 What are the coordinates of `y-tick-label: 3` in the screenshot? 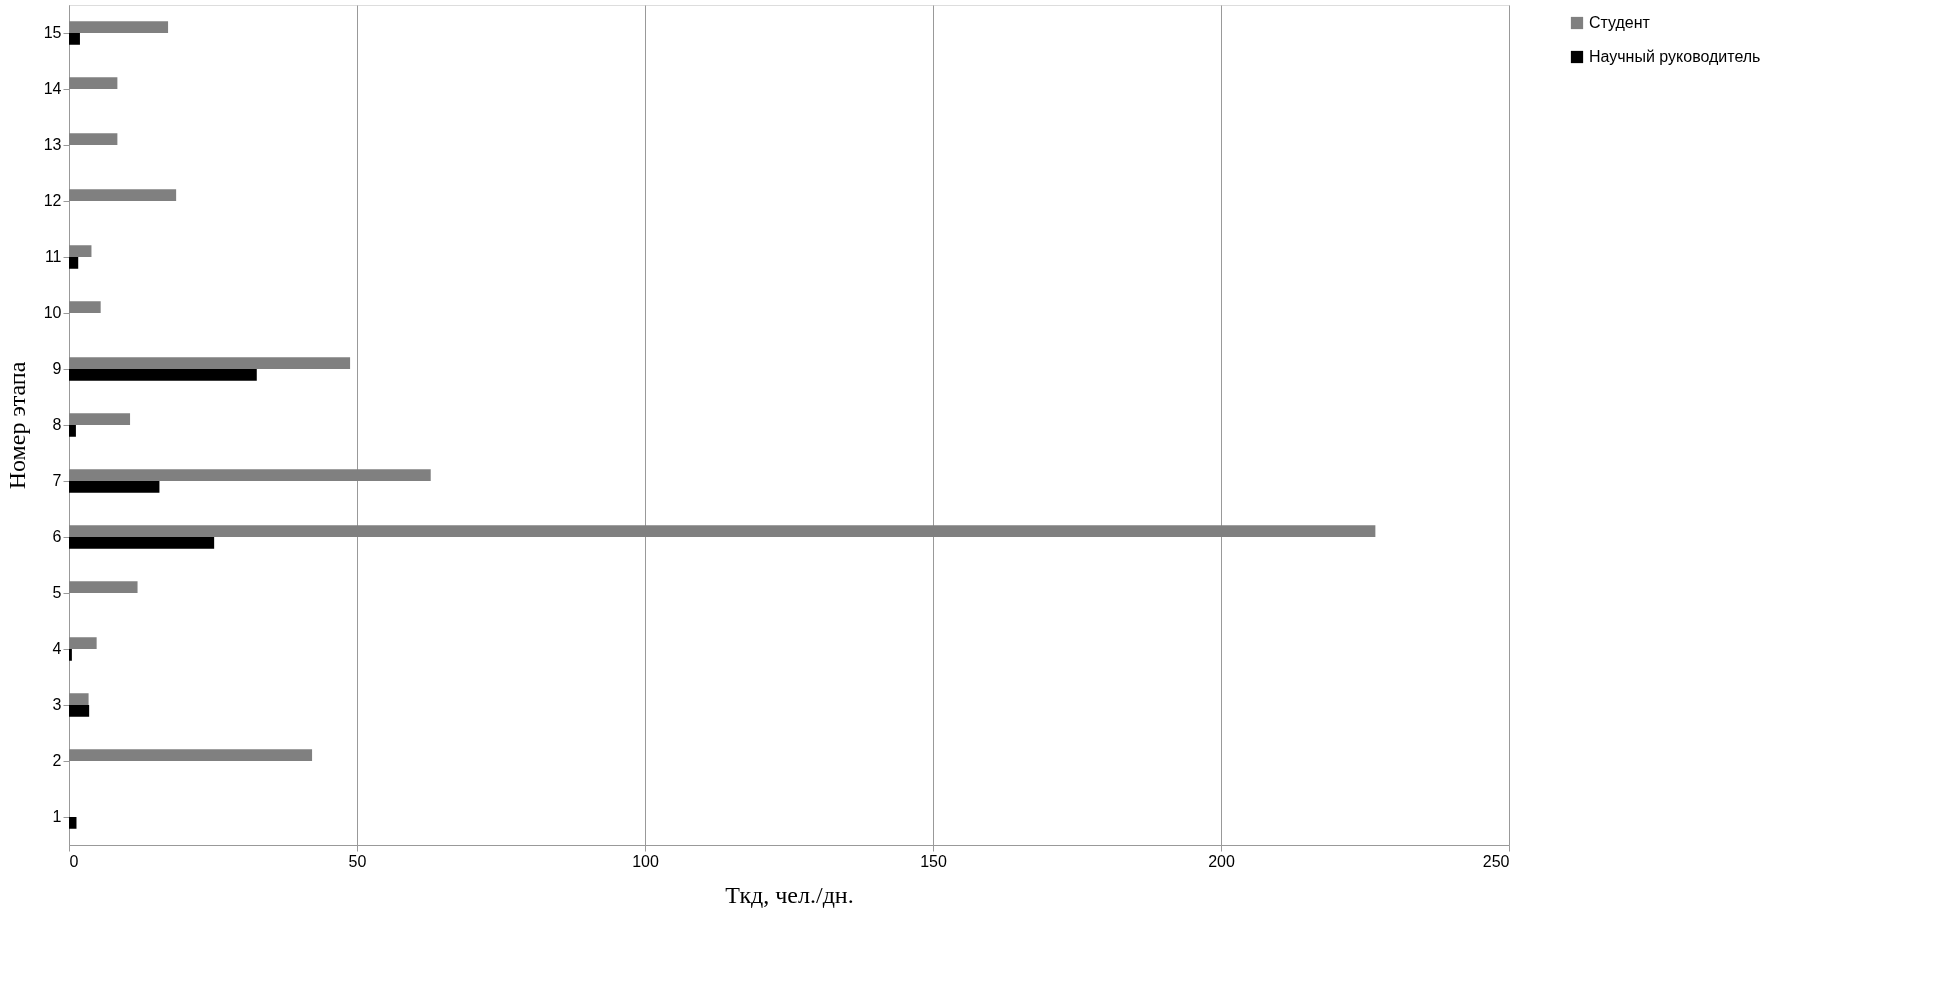 It's located at (57, 704).